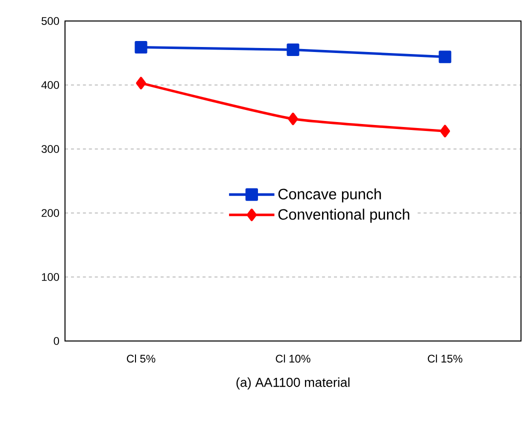 The height and width of the screenshot is (428, 523). Describe the element at coordinates (293, 383) in the screenshot. I see `x-axis-title: (a) AA1100 material` at that location.